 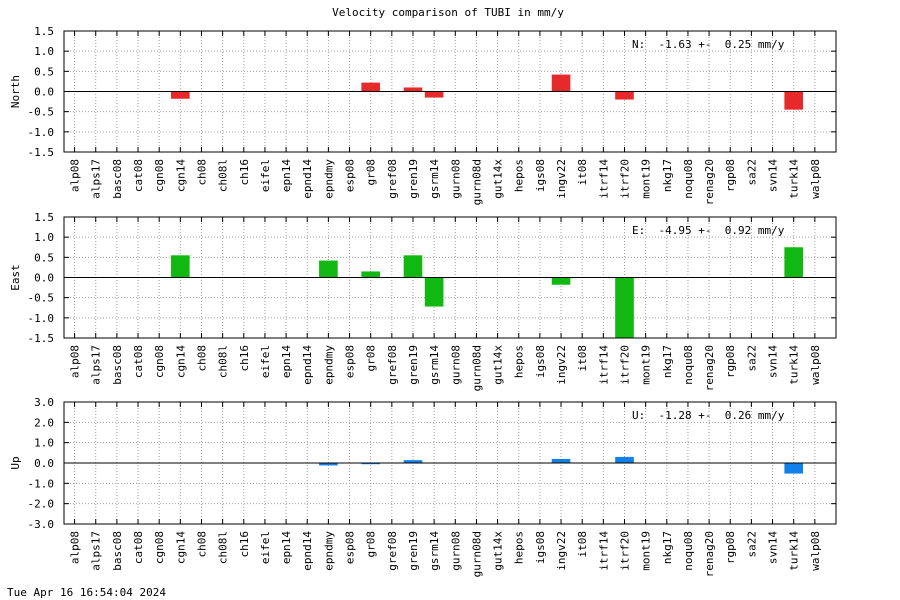 What do you see at coordinates (44, 217) in the screenshot?
I see `y-tick-label: 1.5` at bounding box center [44, 217].